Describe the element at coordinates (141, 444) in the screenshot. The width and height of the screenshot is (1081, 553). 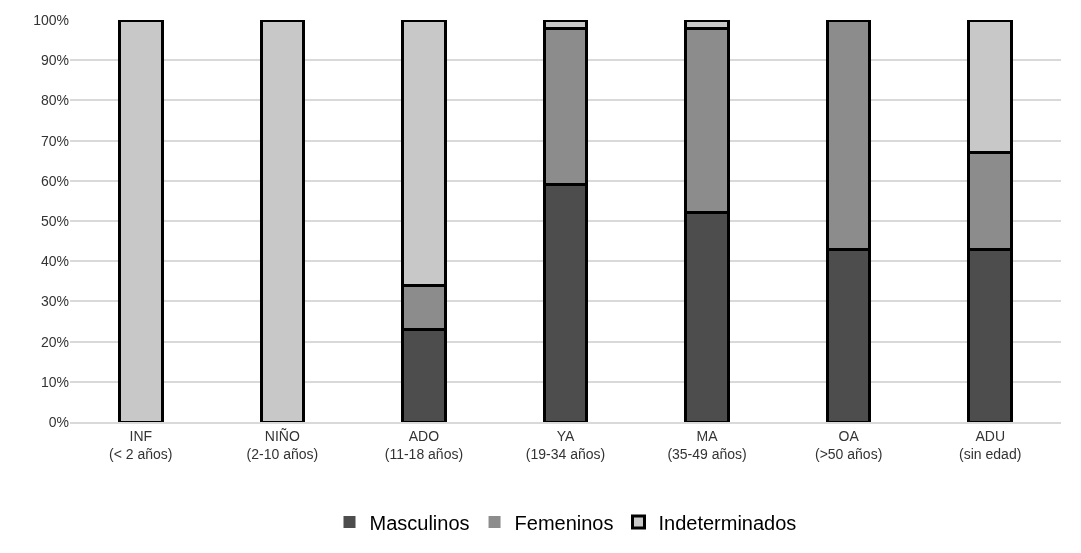
I see `x-tick-label: INF (< 2 años)` at that location.